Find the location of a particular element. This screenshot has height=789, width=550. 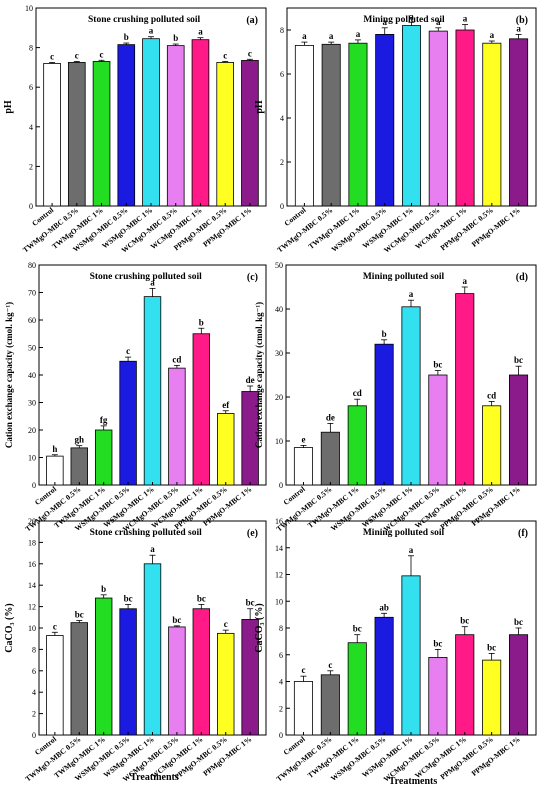

y-tick-label: 18 is located at coordinates (32, 542).